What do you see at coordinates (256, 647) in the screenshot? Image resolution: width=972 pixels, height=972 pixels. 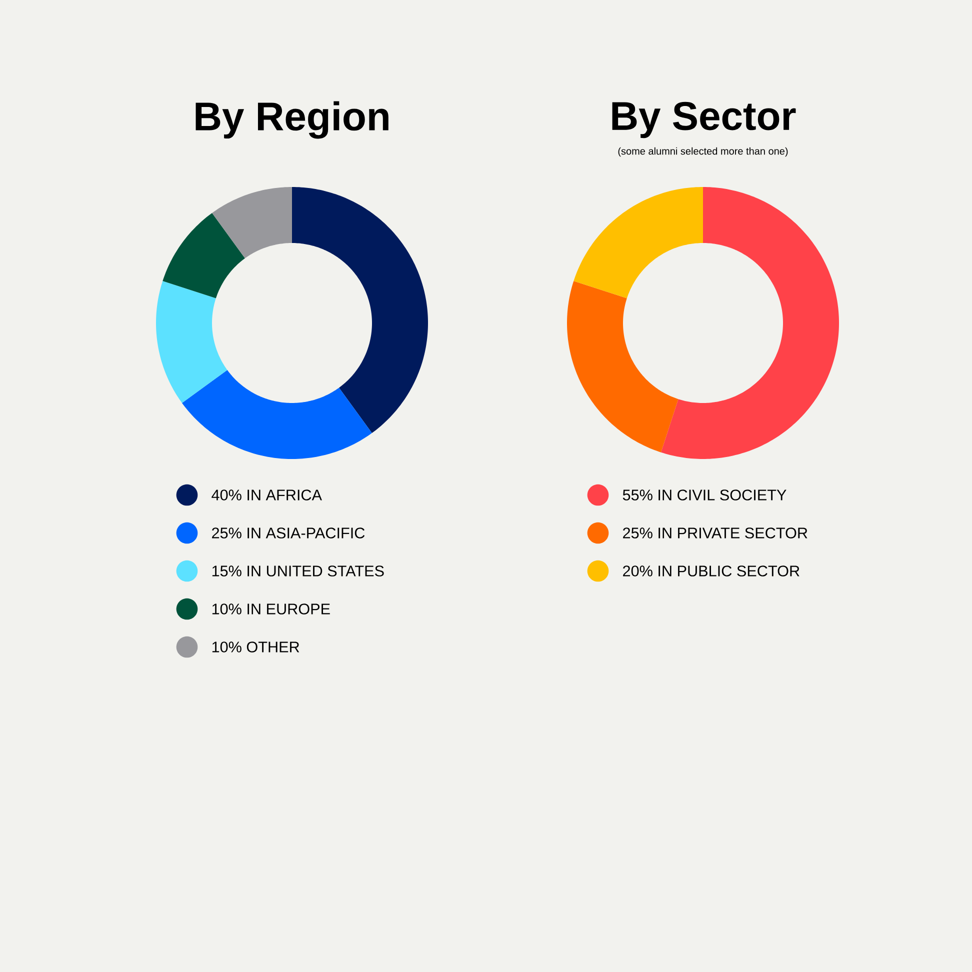 I see `legend-label: 10% OTHER` at bounding box center [256, 647].